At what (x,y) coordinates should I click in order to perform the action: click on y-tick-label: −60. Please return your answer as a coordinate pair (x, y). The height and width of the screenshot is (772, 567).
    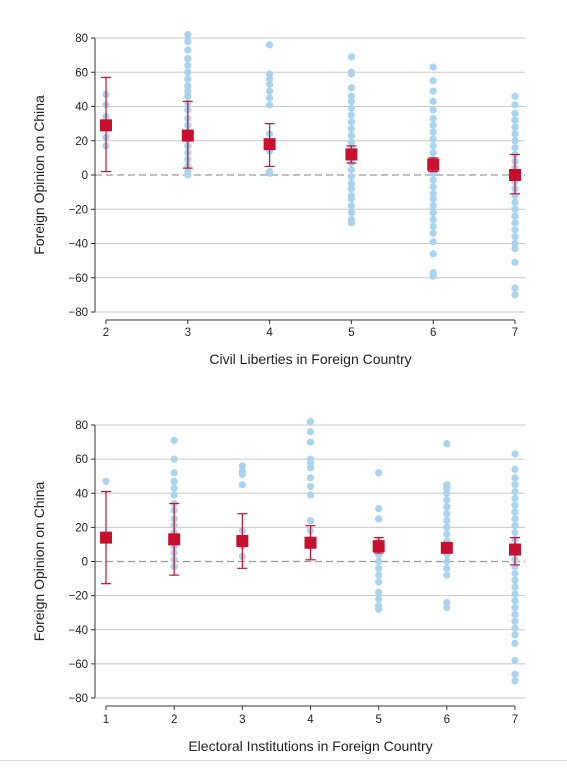
    Looking at the image, I should click on (78, 665).